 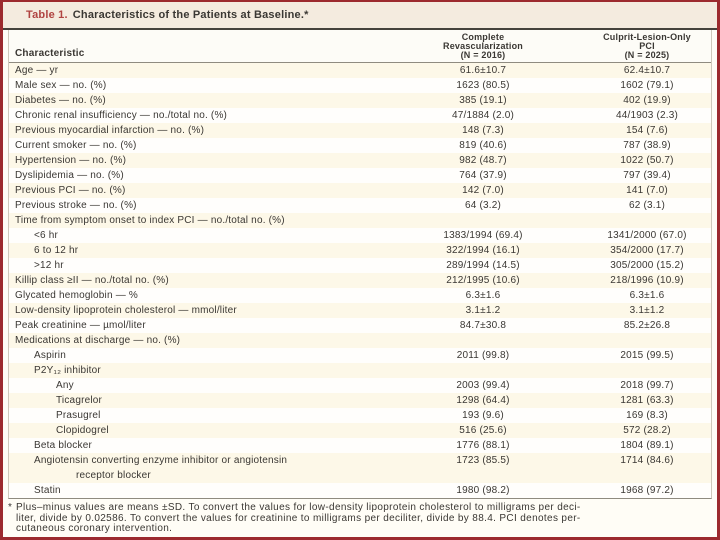 I want to click on row-value-culprit-lesion-only-pci: 169 (8.3), so click(x=647, y=415).